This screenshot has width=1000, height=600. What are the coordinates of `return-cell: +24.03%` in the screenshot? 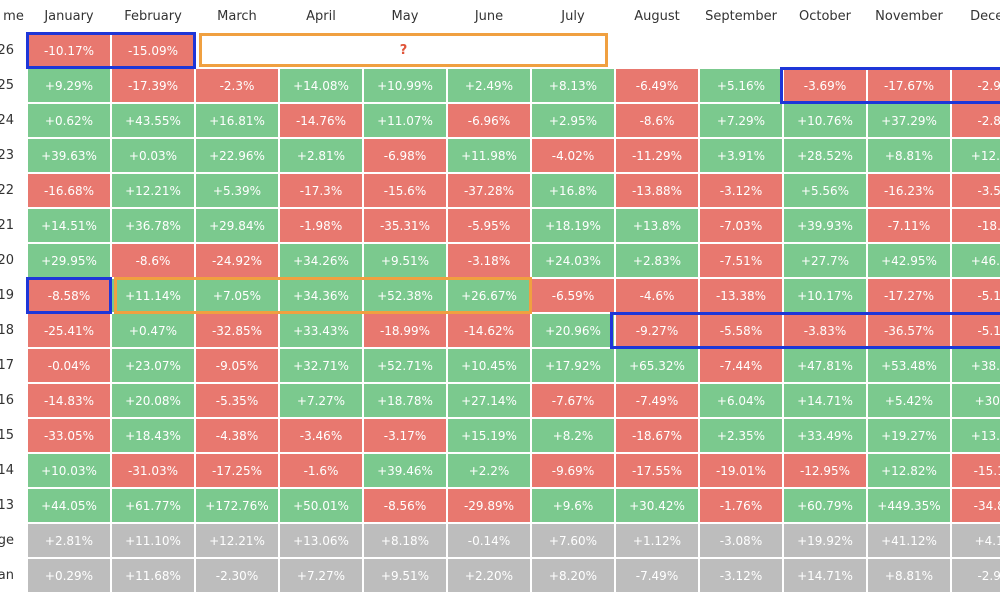 It's located at (573, 260).